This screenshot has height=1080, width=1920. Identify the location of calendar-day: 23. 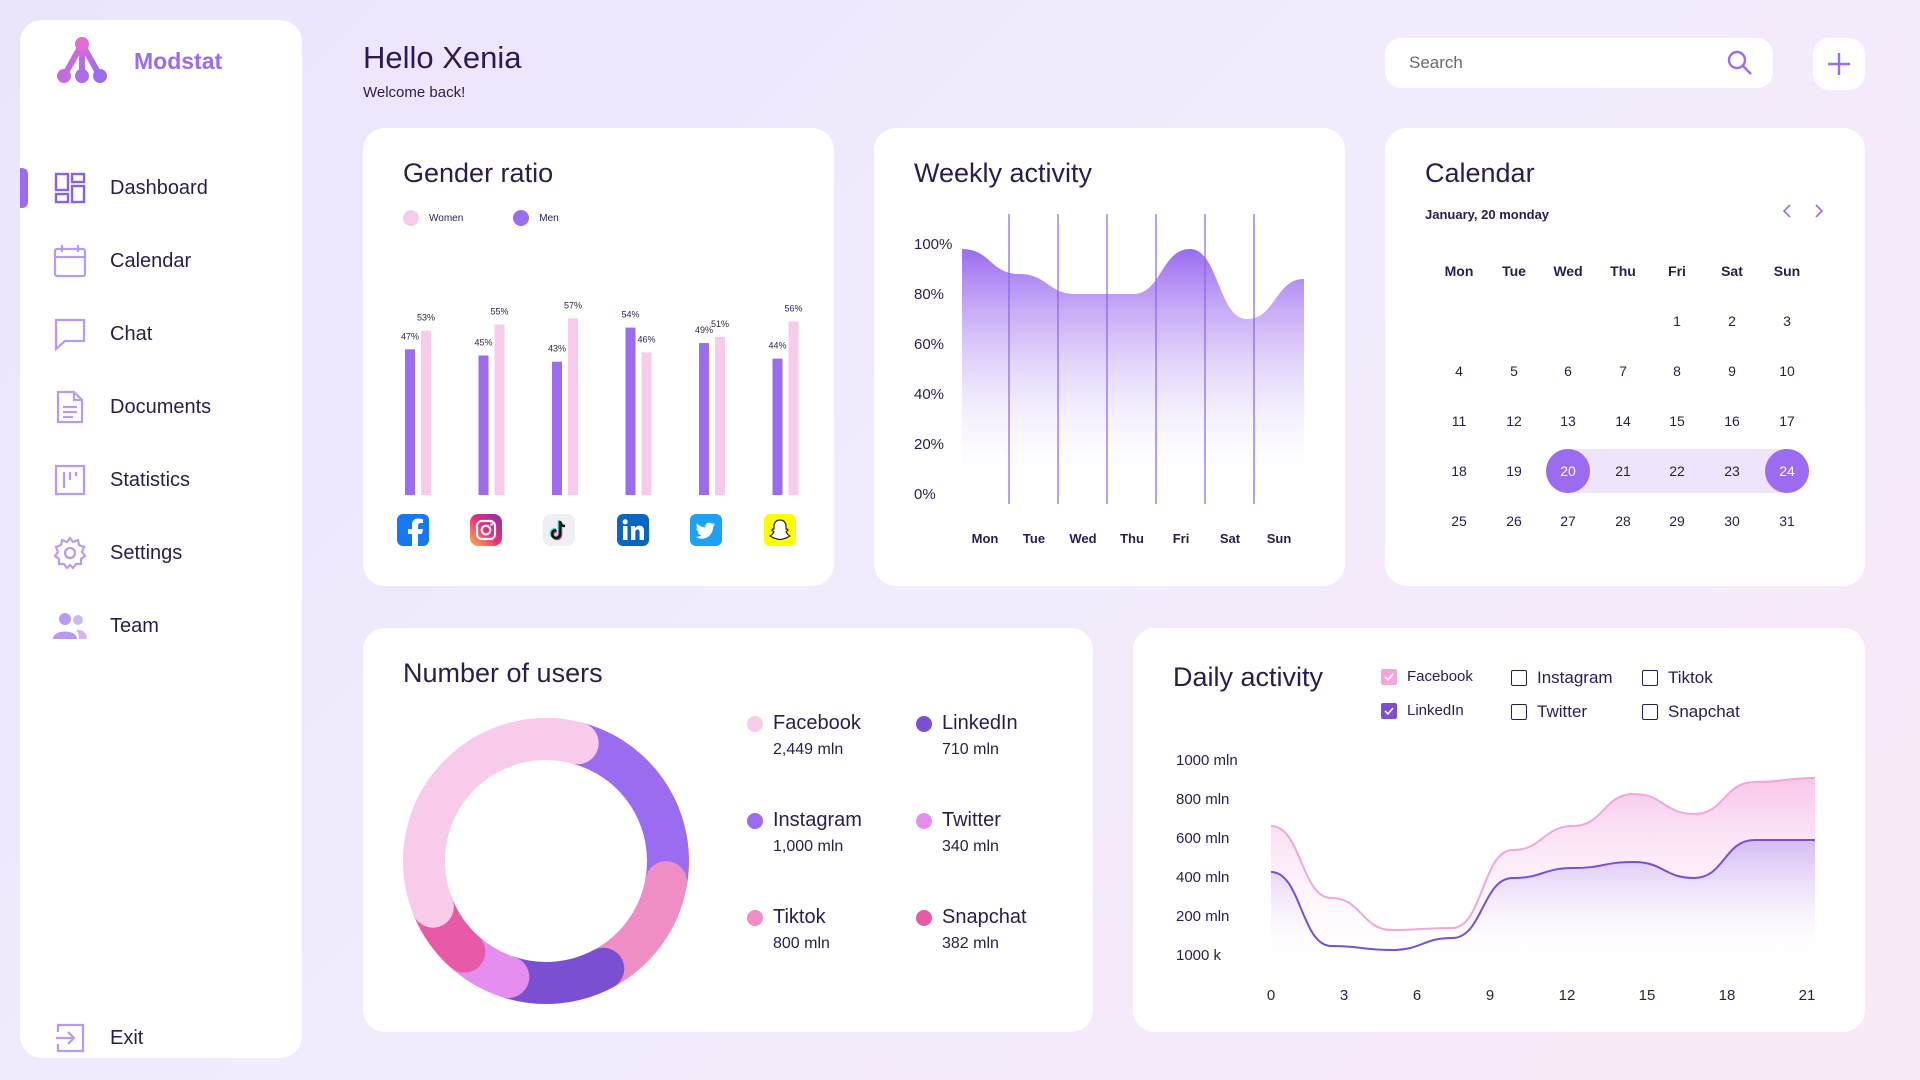
(1732, 471).